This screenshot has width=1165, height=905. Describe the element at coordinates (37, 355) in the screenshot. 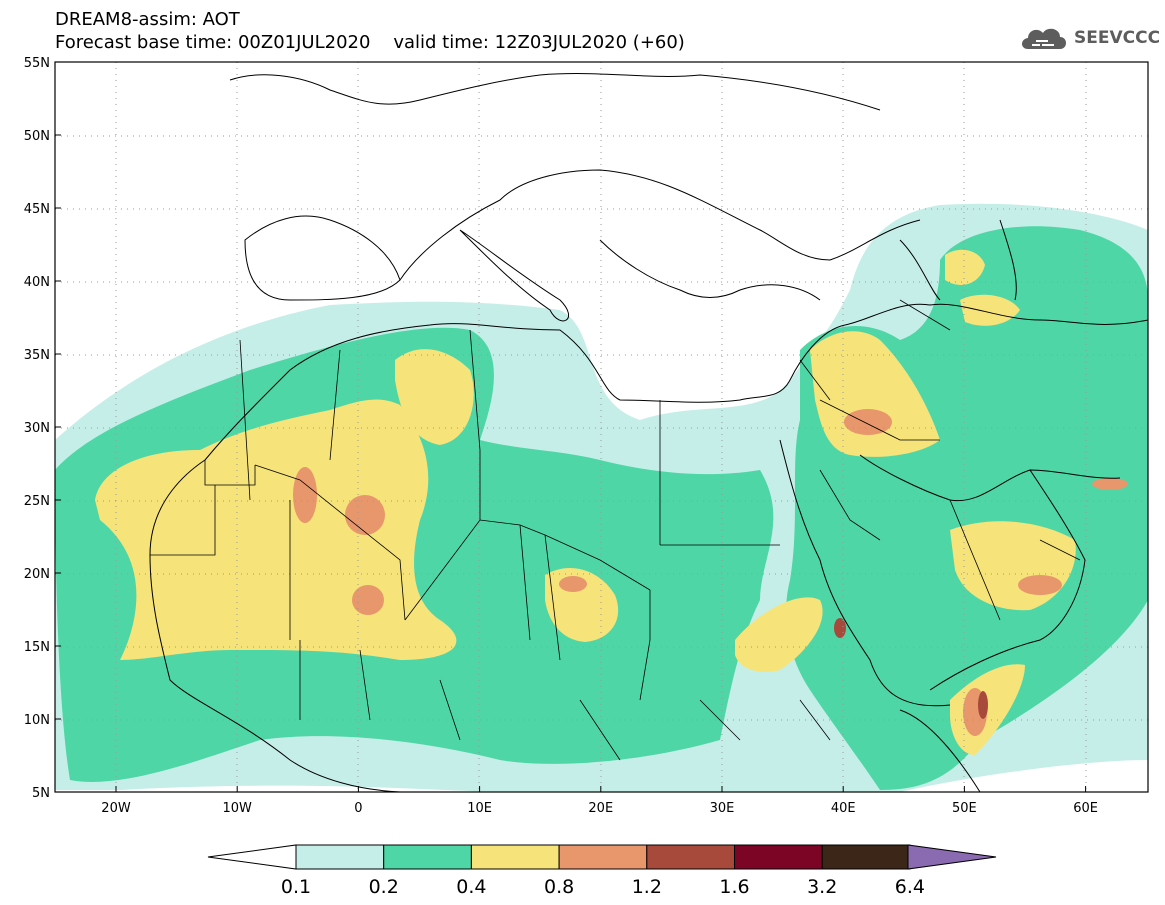

I see `lat-label: 35N` at that location.